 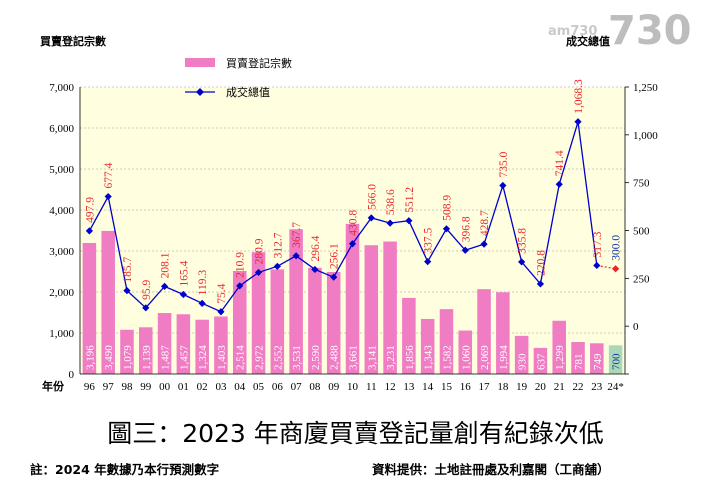 I want to click on line-value-label: 677.4, so click(x=109, y=175).